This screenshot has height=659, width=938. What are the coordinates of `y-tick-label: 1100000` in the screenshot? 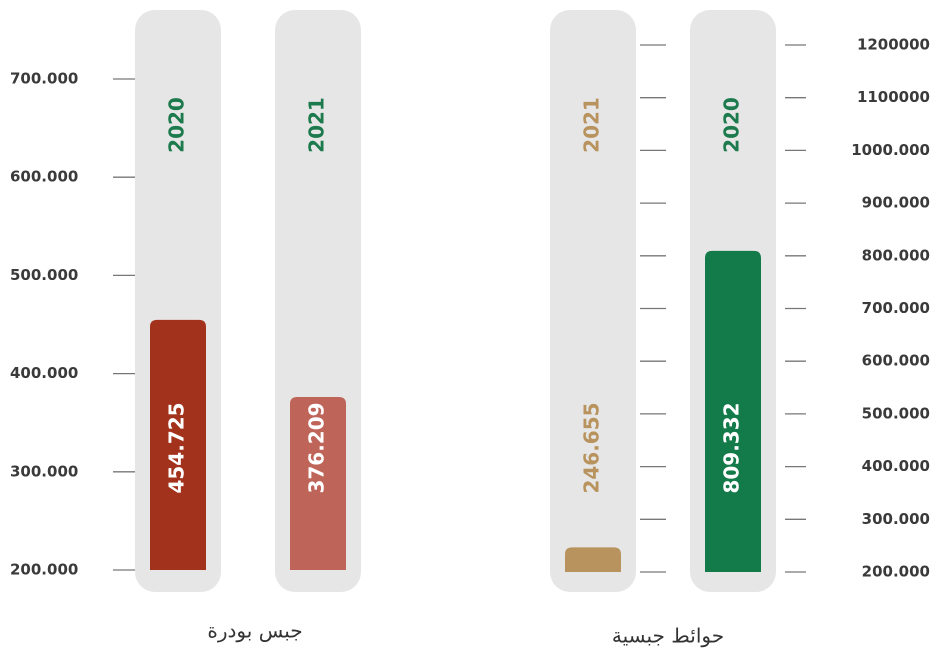 It's located at (893, 97).